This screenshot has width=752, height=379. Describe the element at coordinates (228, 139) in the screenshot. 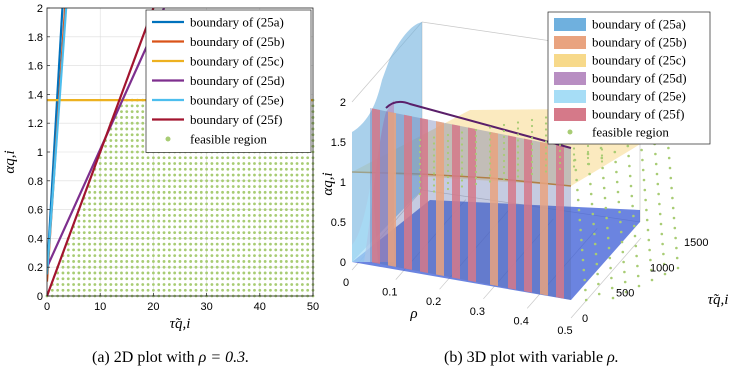

I see `legend-label: feasible region` at that location.